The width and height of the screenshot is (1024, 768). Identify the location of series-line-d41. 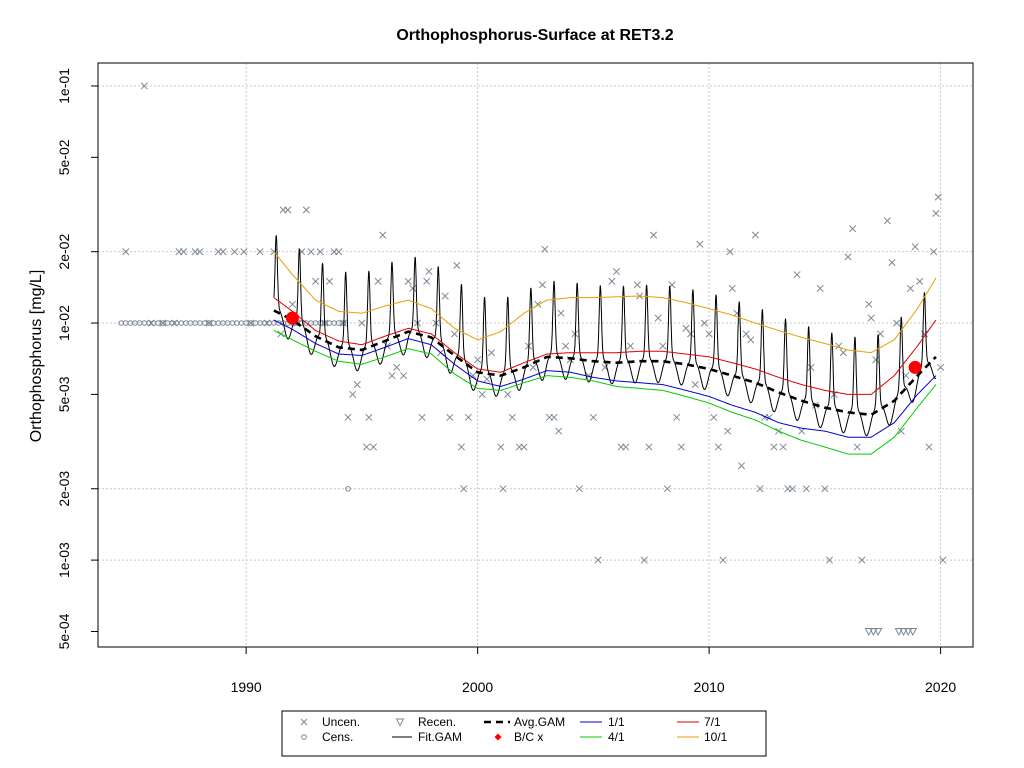
(605, 392).